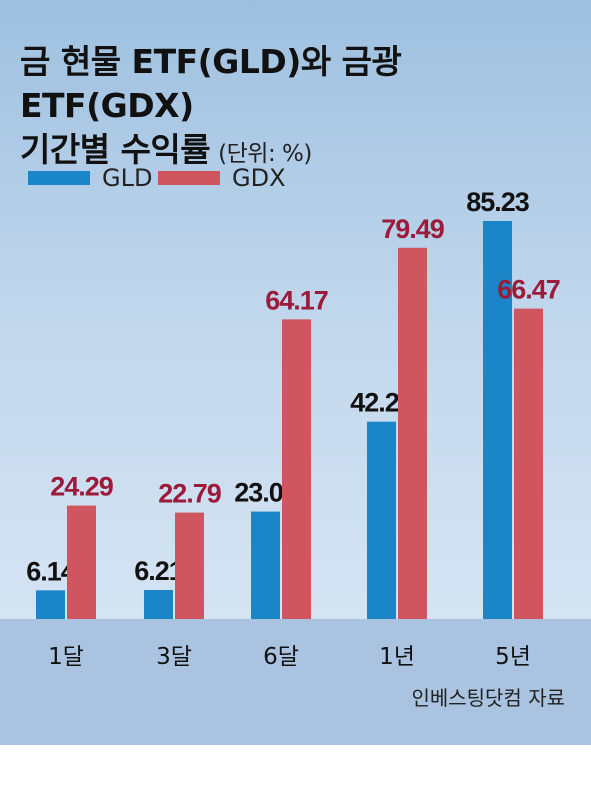  I want to click on legend-label-gld: GLD, so click(127, 178).